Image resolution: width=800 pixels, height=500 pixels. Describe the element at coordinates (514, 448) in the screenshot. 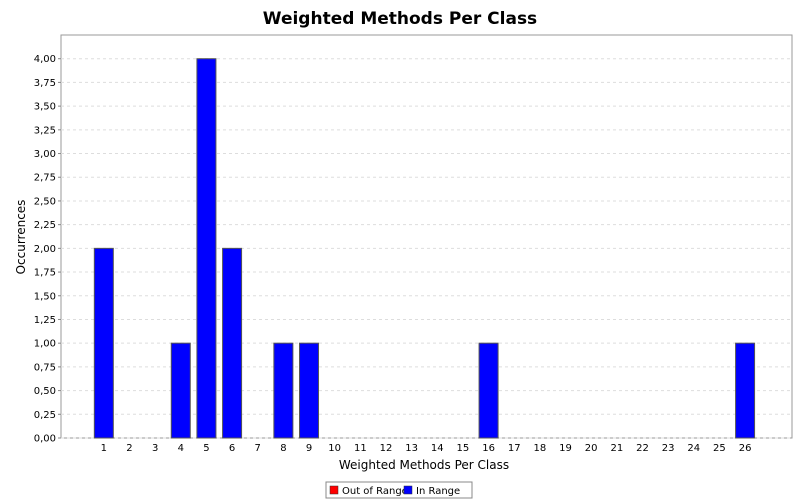

I see `x-tick-label: 17` at that location.